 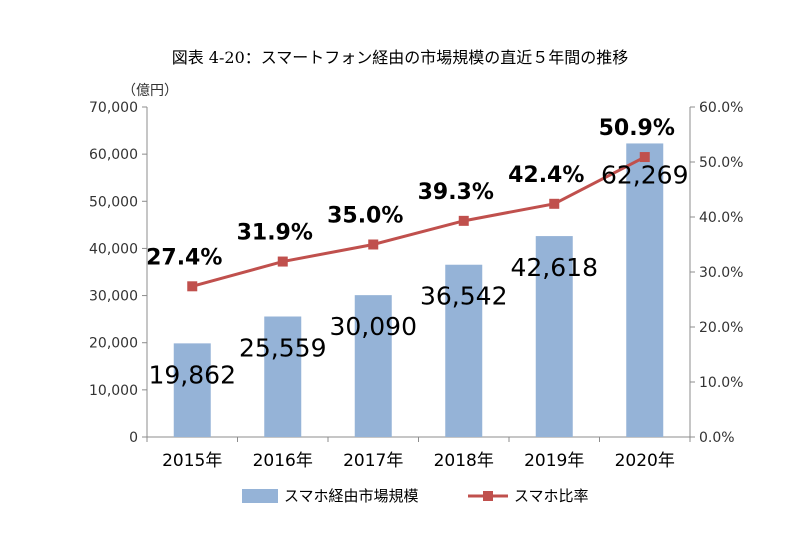 What do you see at coordinates (260, 496) in the screenshot?
I see `legend-bar-swatch` at bounding box center [260, 496].